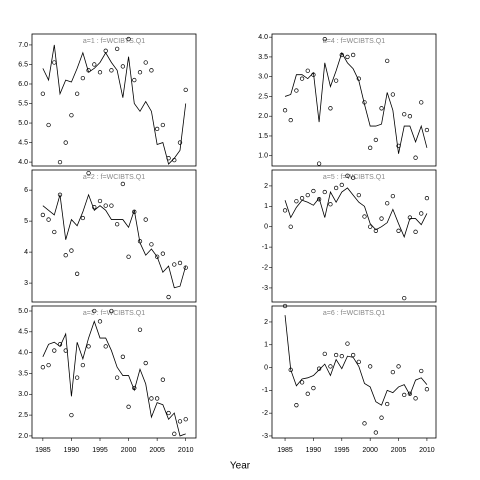  Describe the element at coordinates (114, 177) in the screenshot. I see `panel-title: a=2 : f=WCIBTS.Q1` at that location.